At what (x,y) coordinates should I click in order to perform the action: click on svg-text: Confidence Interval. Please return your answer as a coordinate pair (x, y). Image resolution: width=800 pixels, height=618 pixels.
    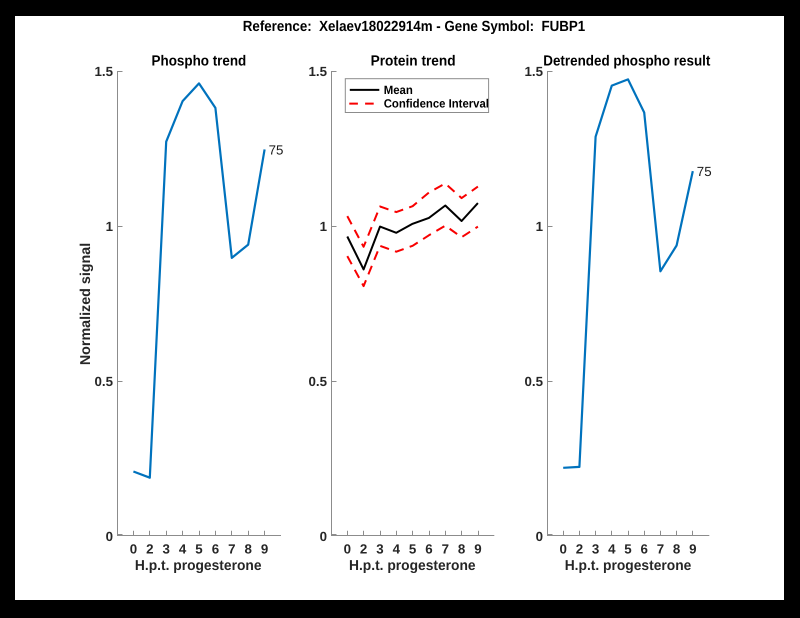
    Looking at the image, I should click on (436, 103).